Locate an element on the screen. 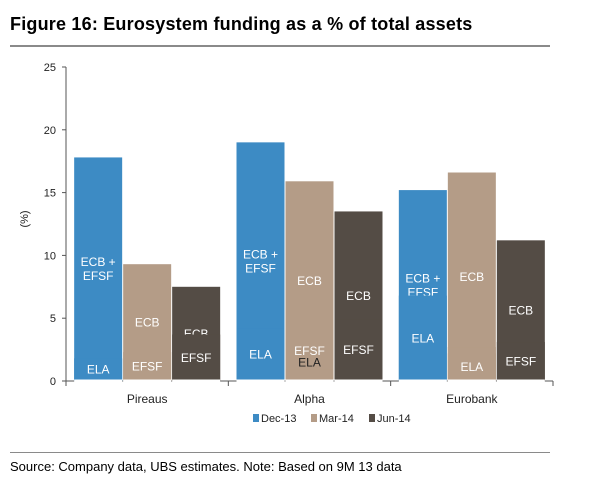 This screenshot has width=593, height=495. y-tick-label: 20 is located at coordinates (50, 131).